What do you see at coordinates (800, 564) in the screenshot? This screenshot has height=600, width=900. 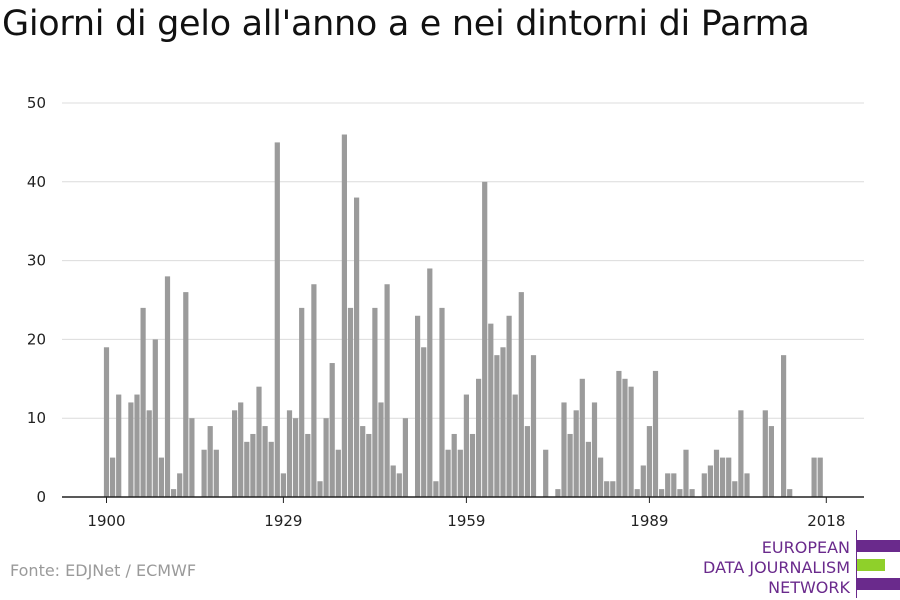 I see `edjnet-logo: EUROPEAN DATA JOURNALISM NETWORK` at bounding box center [800, 564].